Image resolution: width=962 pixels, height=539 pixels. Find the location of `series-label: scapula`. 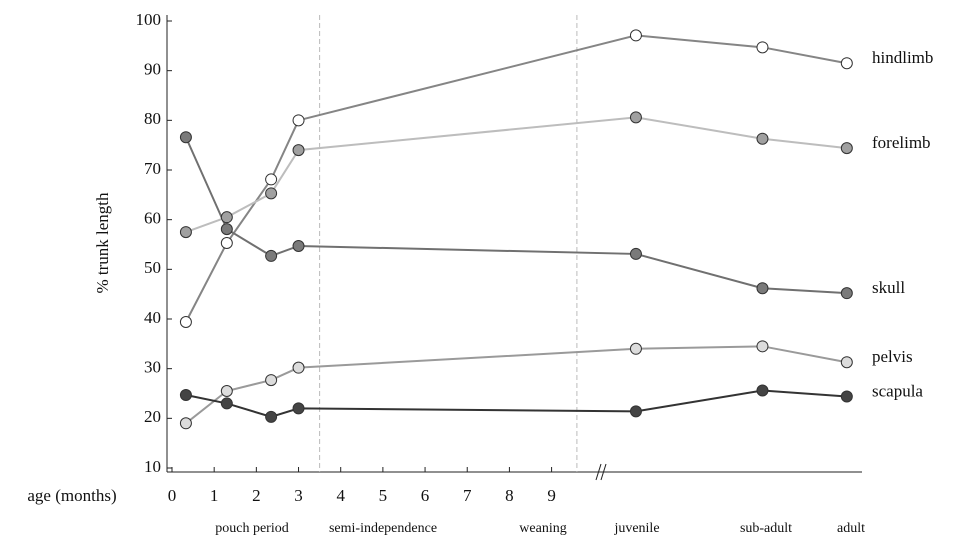

series-label: scapula is located at coordinates (897, 390).